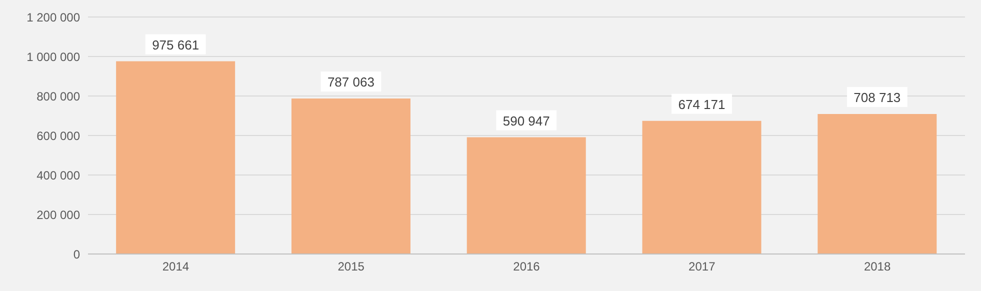  What do you see at coordinates (58, 215) in the screenshot?
I see `y-tick-label: 200 000` at bounding box center [58, 215].